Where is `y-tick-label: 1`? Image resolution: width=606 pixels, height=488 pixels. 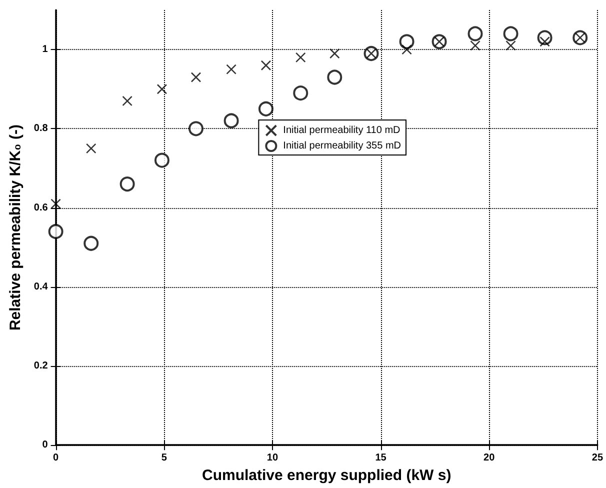
y-tick-label: 1 is located at coordinates (45, 50).